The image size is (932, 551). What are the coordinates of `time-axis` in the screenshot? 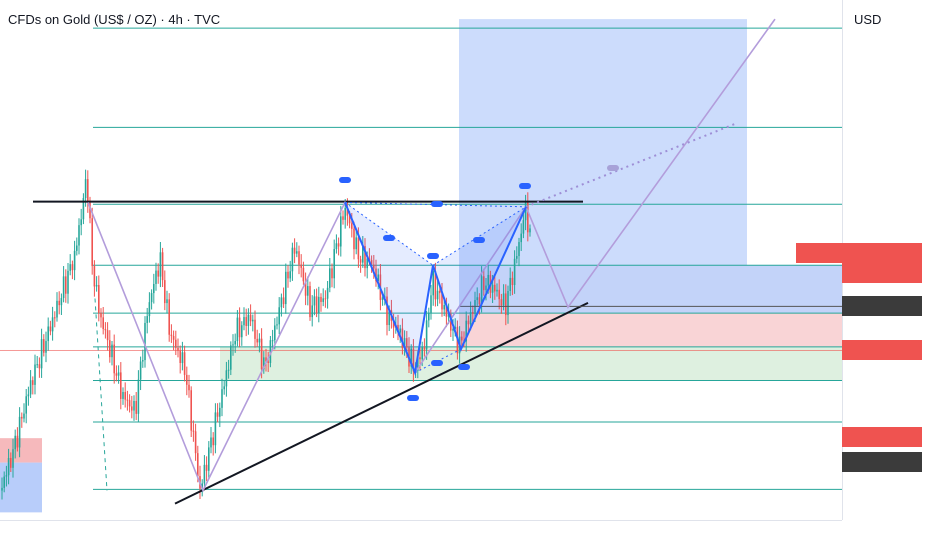 It's located at (421, 535).